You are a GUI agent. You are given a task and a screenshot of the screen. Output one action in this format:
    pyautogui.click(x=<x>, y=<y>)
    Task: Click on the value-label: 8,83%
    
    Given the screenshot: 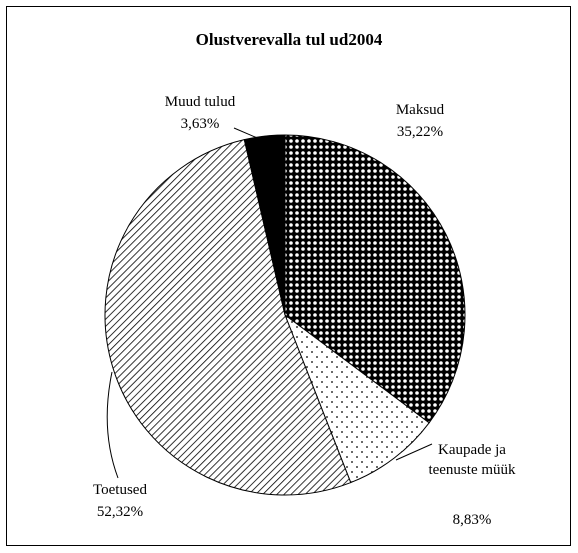 What is the action you would take?
    pyautogui.click(x=472, y=520)
    